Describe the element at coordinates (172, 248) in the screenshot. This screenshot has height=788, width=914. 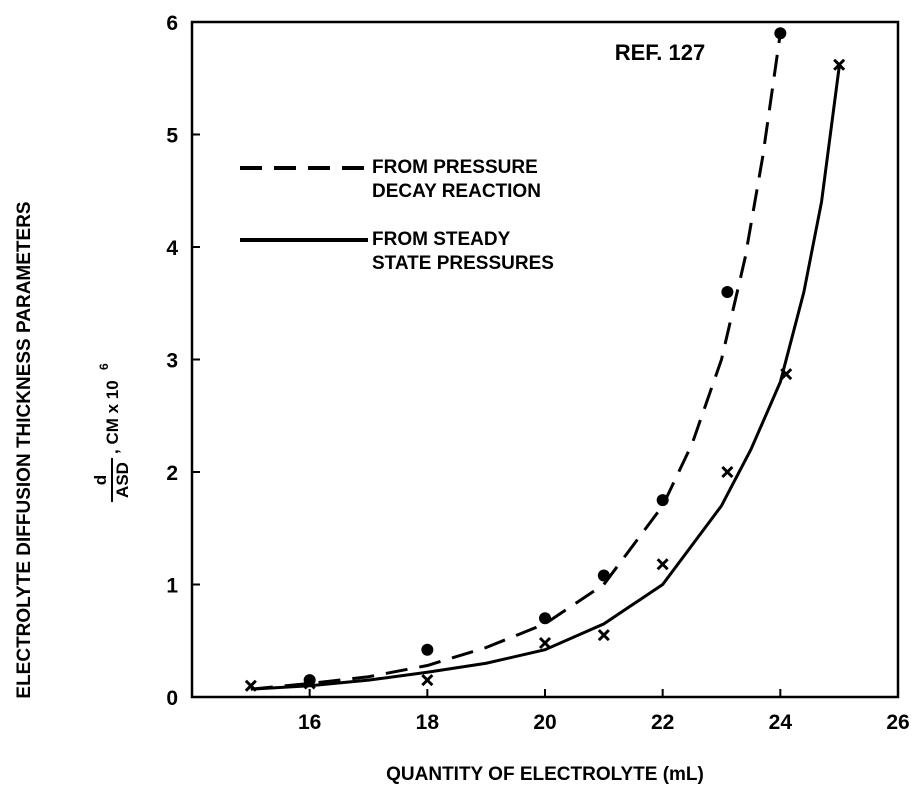
I see `y-tick-label: 4` at that location.